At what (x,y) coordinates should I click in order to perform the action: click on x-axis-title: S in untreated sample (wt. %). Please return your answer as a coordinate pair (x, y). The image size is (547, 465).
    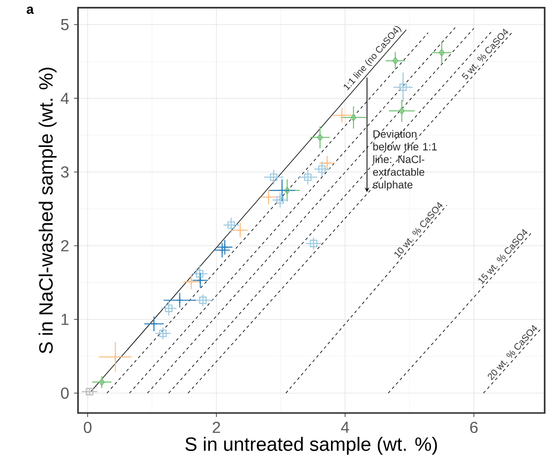
    Looking at the image, I should click on (311, 445).